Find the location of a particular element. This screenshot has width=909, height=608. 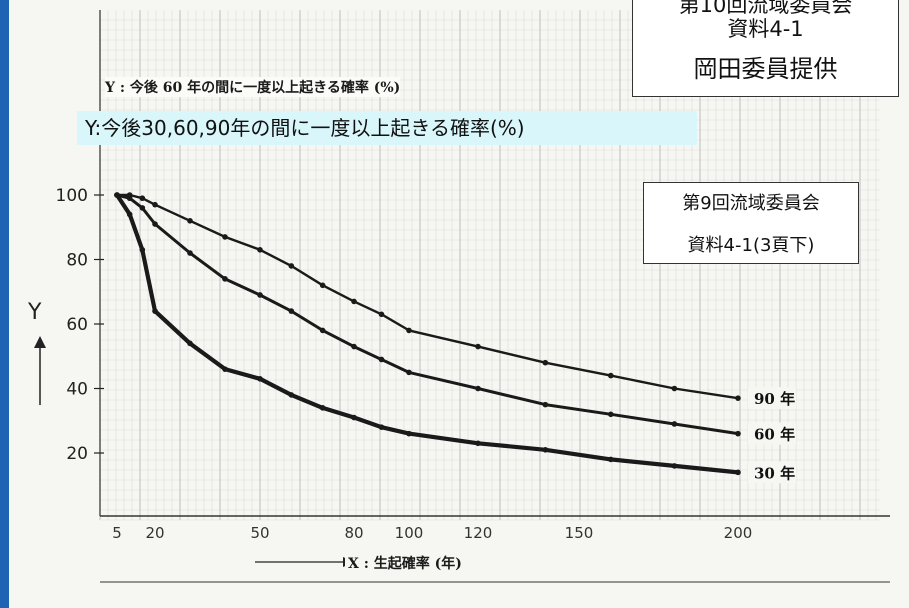

y-caption-overlay: Y:今後30,60,90年の間に一度以上起きる確率(%) is located at coordinates (387, 128).